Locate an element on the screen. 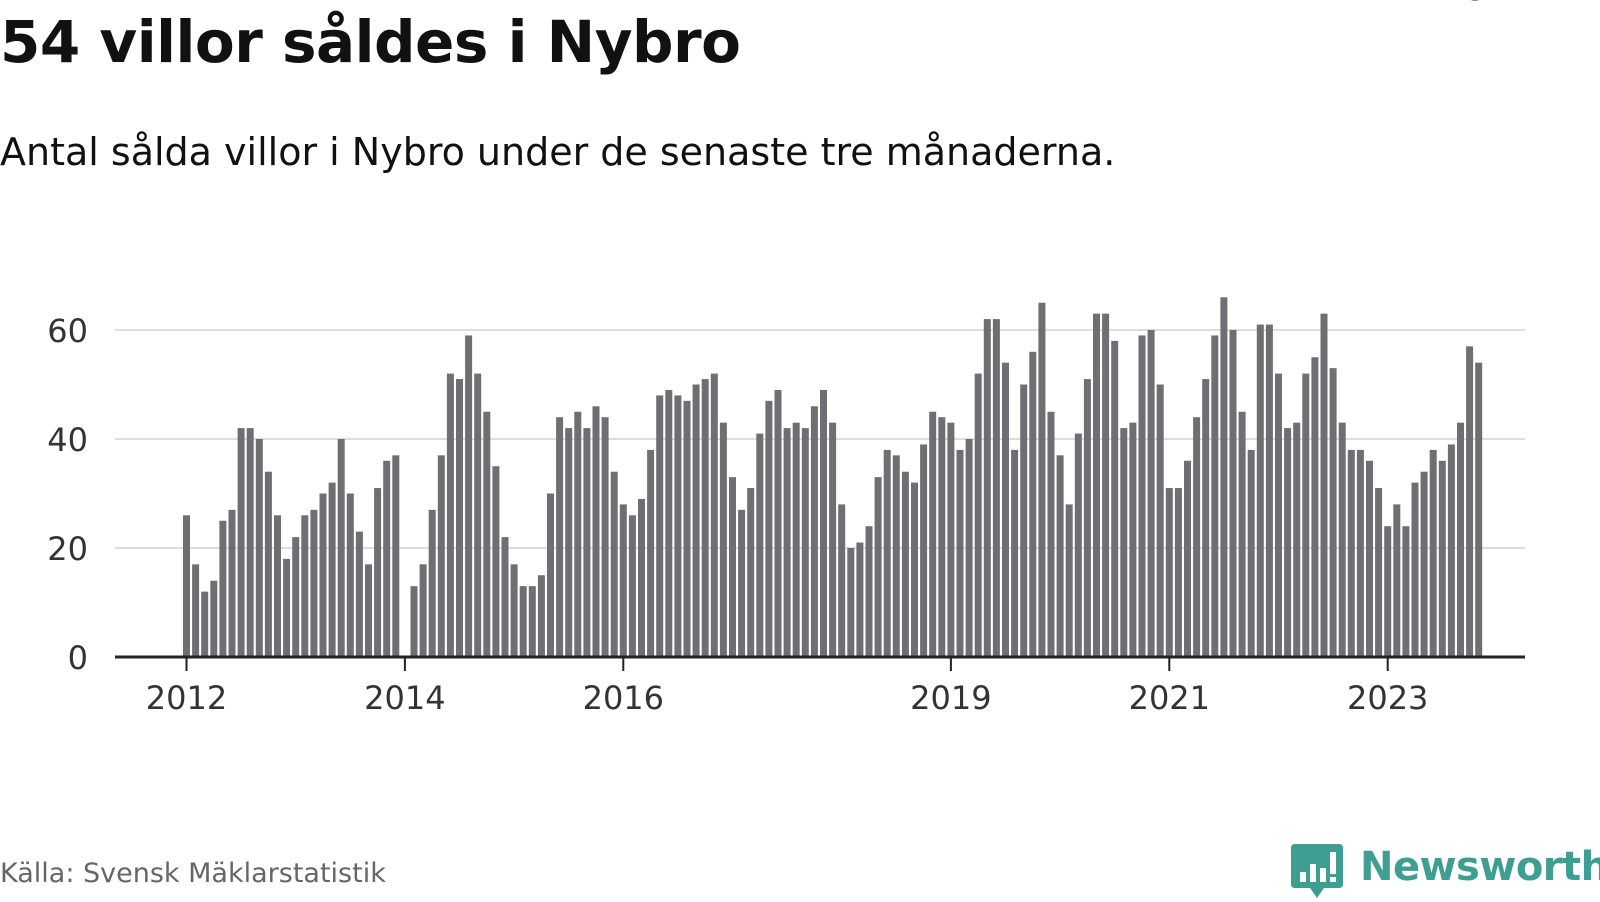  newsworthy-bar-chart-icon is located at coordinates (1317, 871).